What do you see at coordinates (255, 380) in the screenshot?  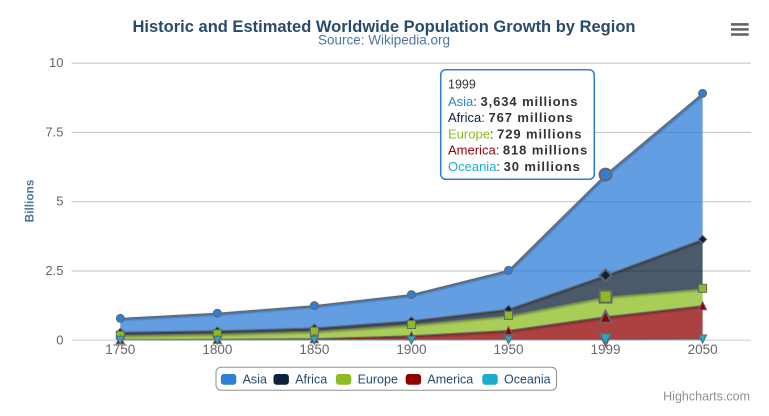 I see `svg-text: Asia` at bounding box center [255, 380].